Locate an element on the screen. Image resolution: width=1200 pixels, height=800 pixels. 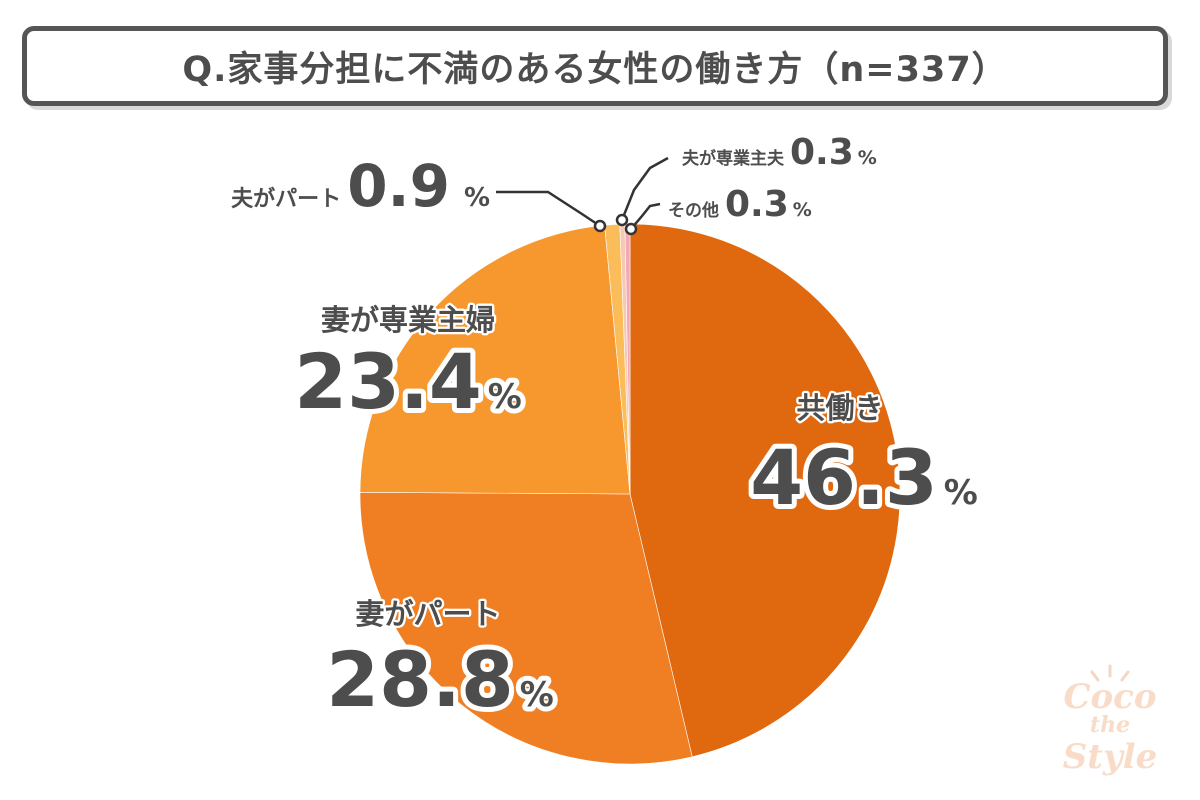
slice-value-label-2: 28.8% is located at coordinates (440, 679).